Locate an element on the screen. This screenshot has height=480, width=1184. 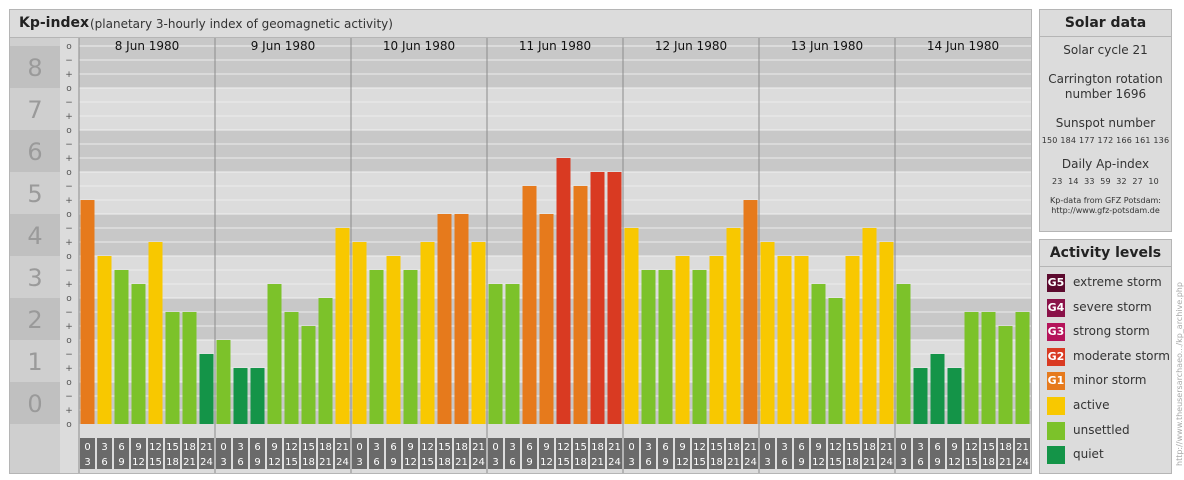
source-line-1: Kp-data from GFZ Potsdam: is located at coordinates (1105, 200).